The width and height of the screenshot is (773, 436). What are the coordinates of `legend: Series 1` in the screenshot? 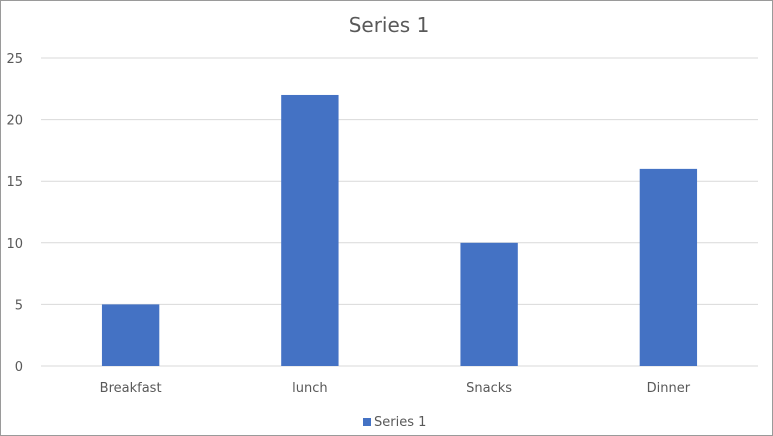 It's located at (394, 422).